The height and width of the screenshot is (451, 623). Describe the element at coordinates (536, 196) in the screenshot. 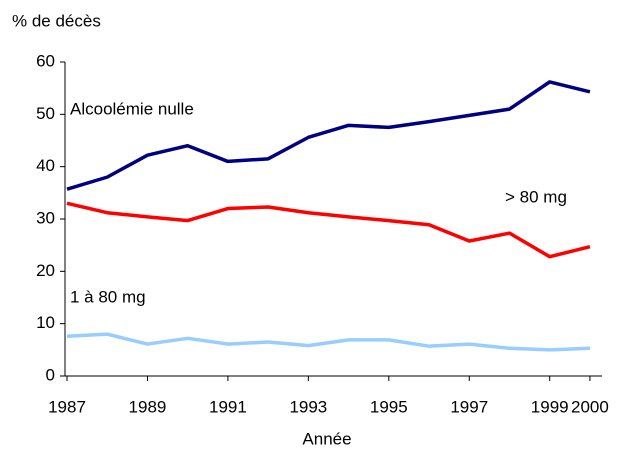

I see `series-label: > 80 mg` at that location.